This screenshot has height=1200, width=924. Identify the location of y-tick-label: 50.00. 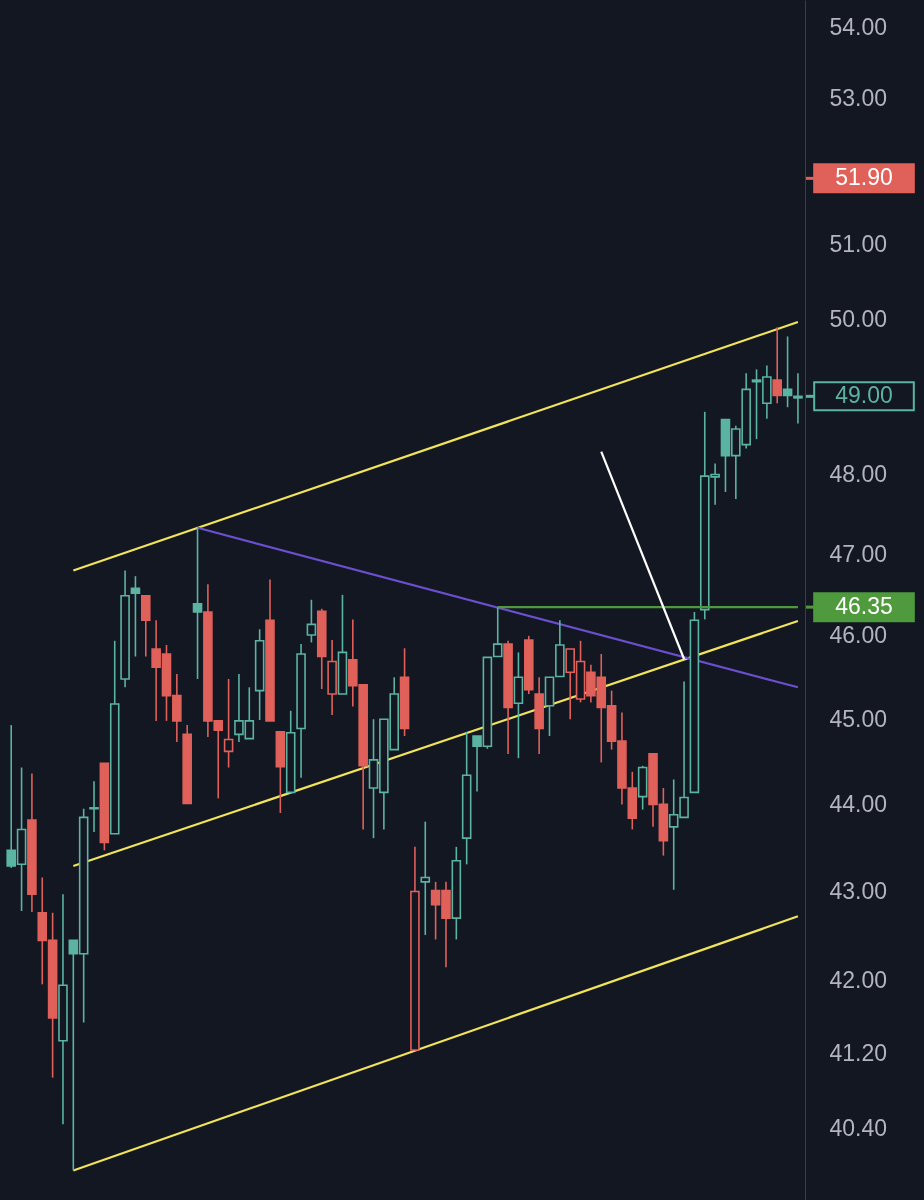
(858, 319).